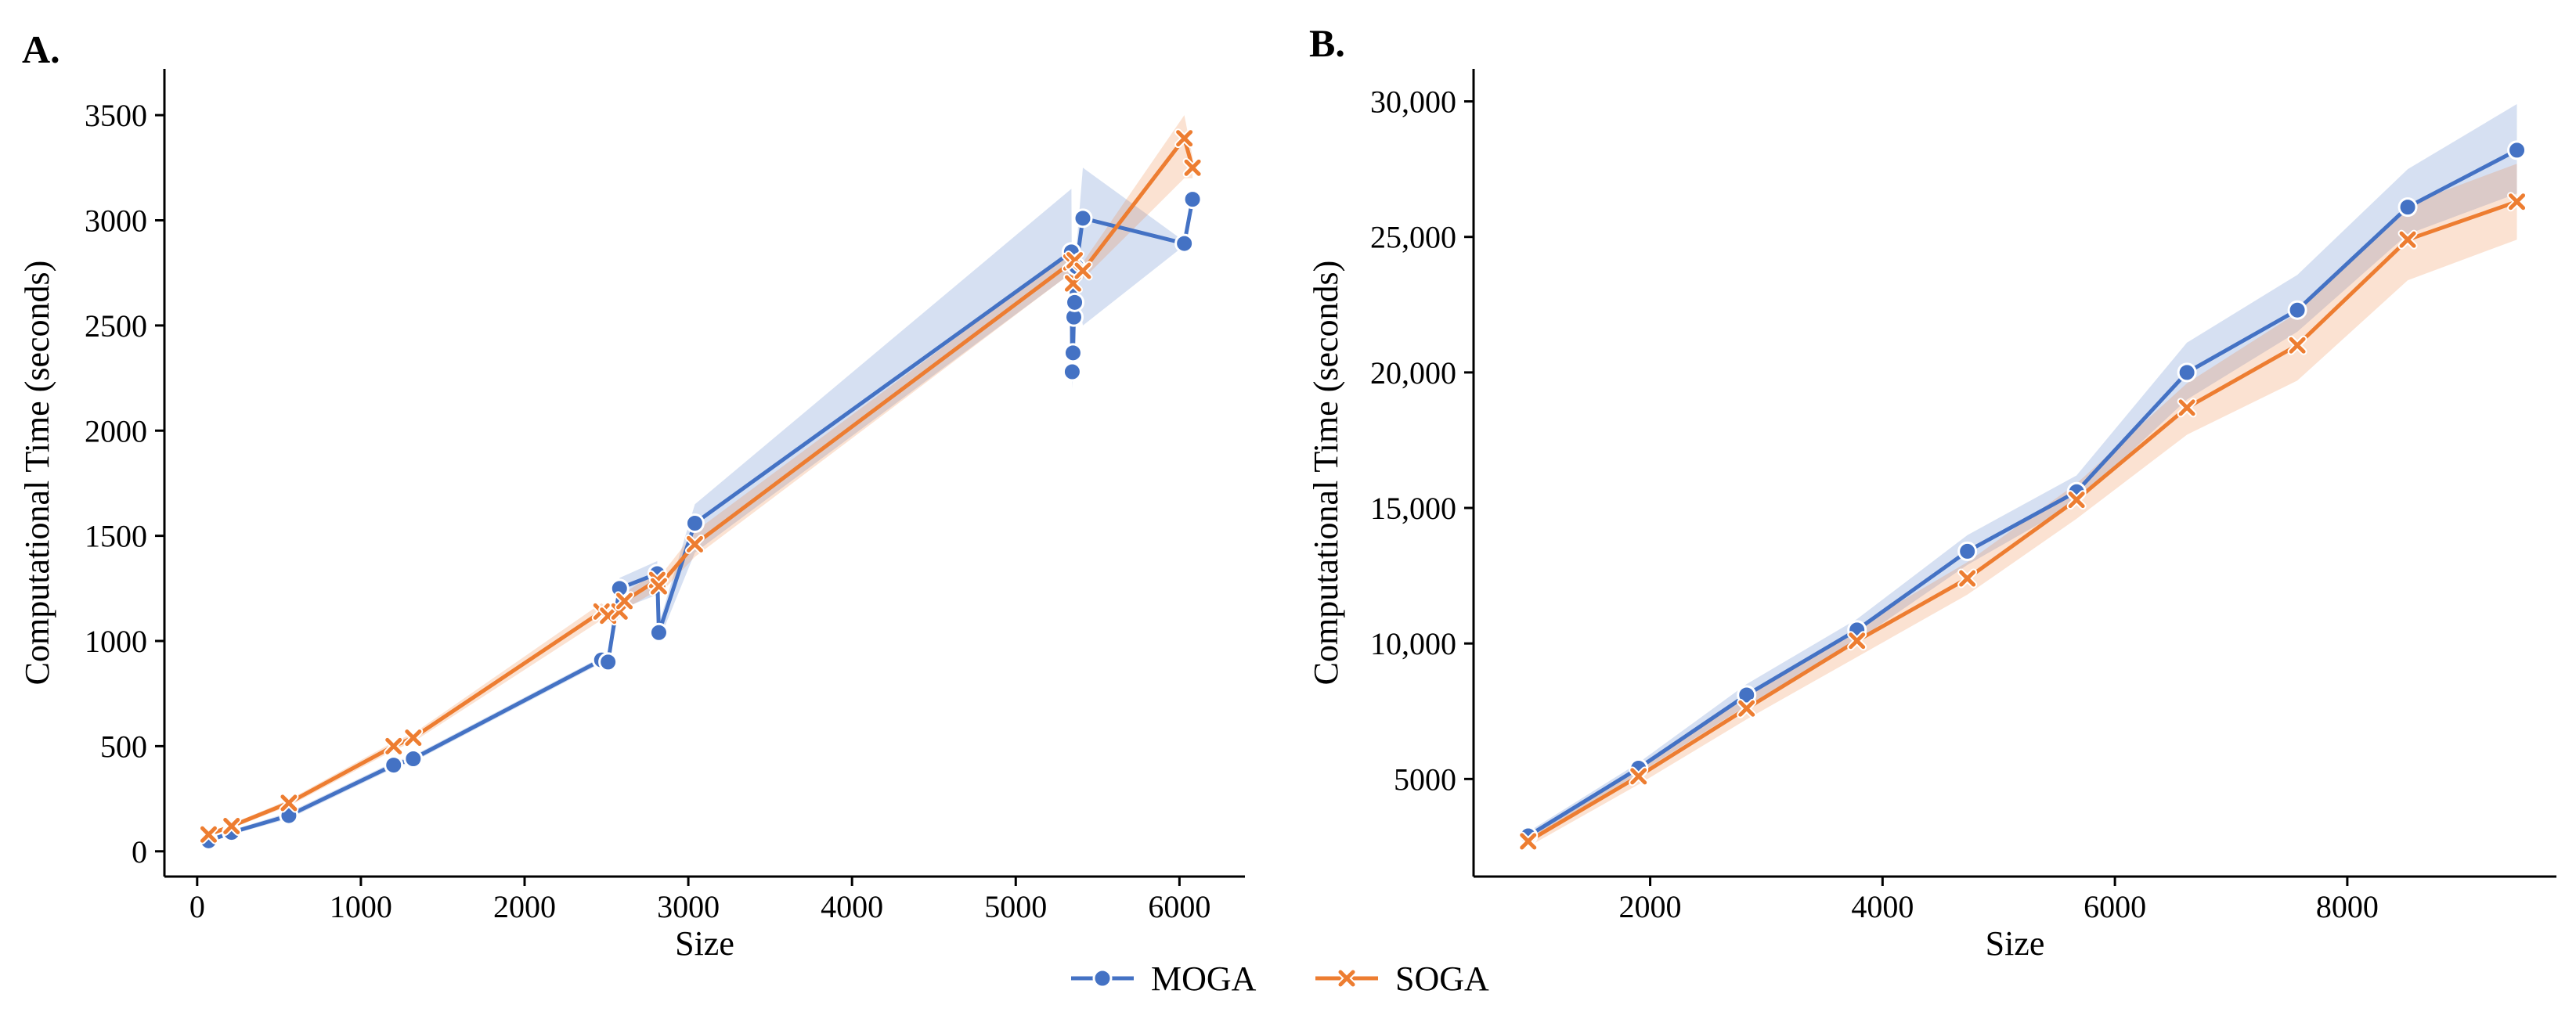 Image resolution: width=2576 pixels, height=1019 pixels. I want to click on legend-label-soga: SOGA, so click(1442, 979).